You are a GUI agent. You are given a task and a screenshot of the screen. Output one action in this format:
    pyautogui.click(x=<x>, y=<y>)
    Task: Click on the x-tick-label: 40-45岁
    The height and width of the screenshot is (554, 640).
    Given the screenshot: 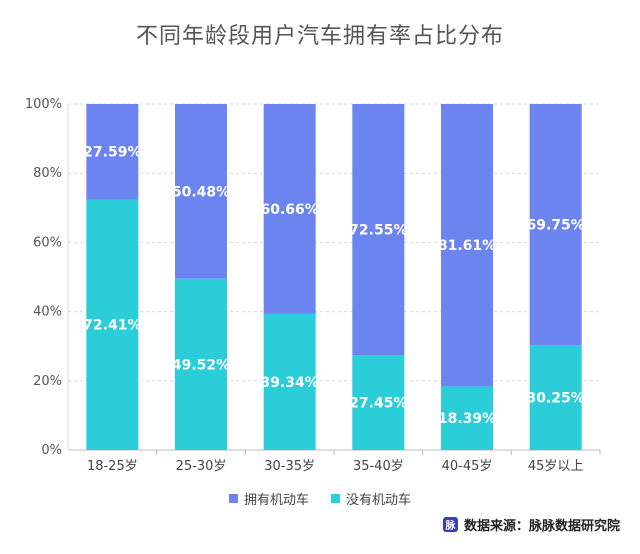 What is the action you would take?
    pyautogui.click(x=467, y=466)
    